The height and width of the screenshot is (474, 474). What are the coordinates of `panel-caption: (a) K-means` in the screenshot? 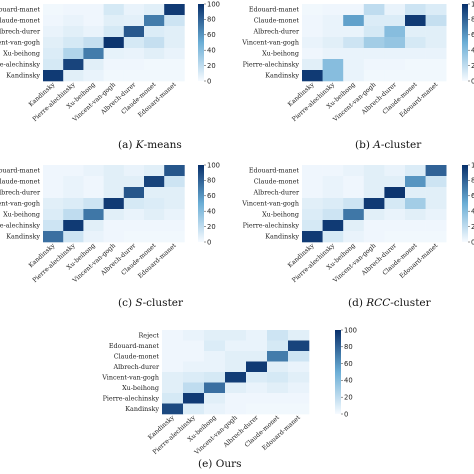 It's located at (150, 145).